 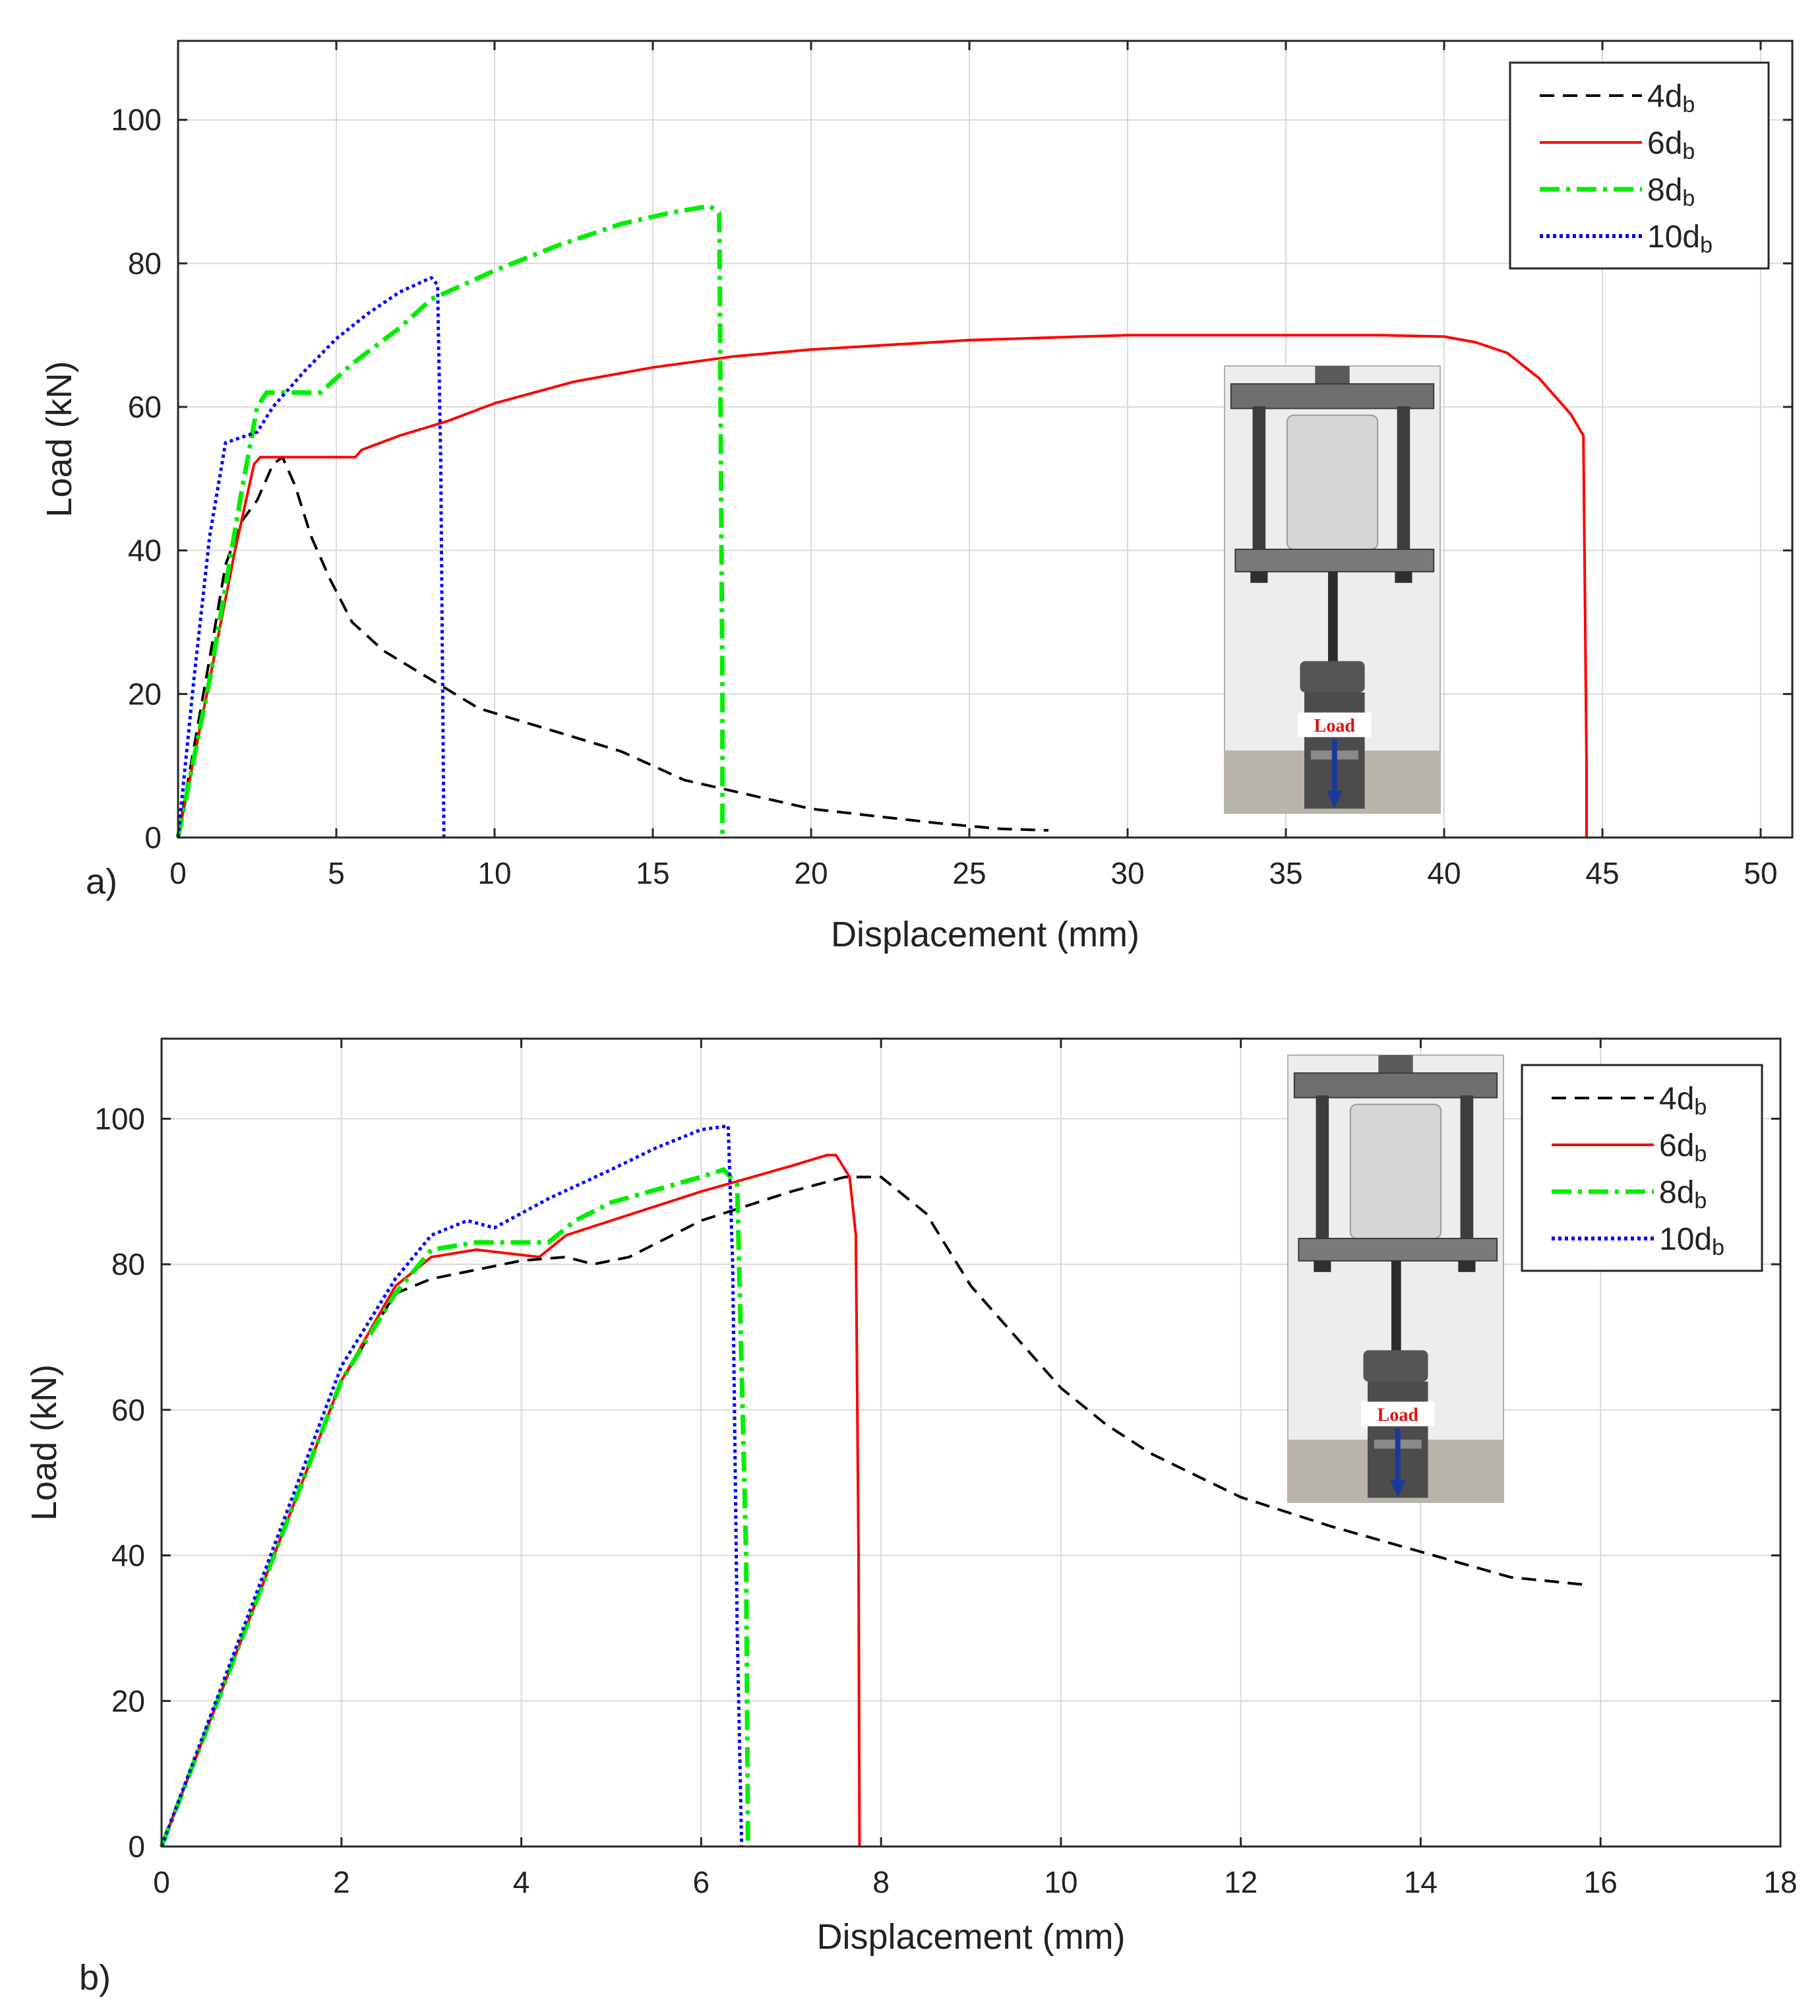 What do you see at coordinates (521, 1882) in the screenshot?
I see `x-tick-label: 4` at bounding box center [521, 1882].